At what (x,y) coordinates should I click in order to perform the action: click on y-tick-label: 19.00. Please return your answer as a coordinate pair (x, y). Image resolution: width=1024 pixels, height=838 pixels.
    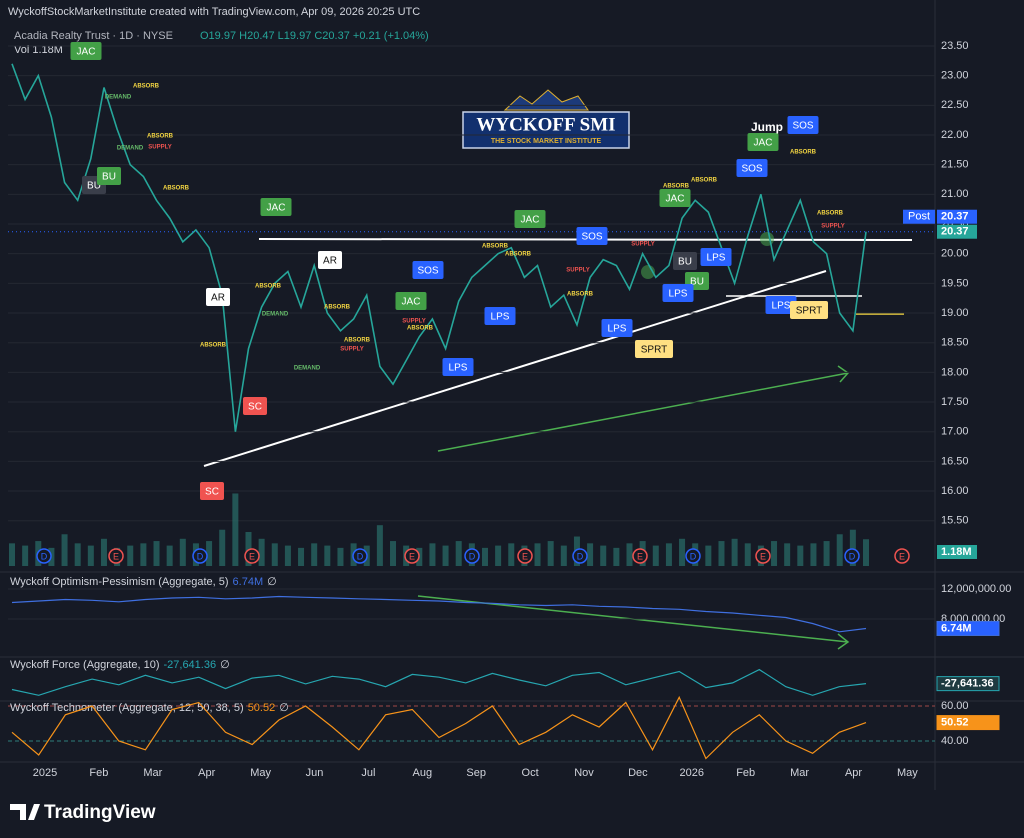
    Looking at the image, I should click on (955, 313).